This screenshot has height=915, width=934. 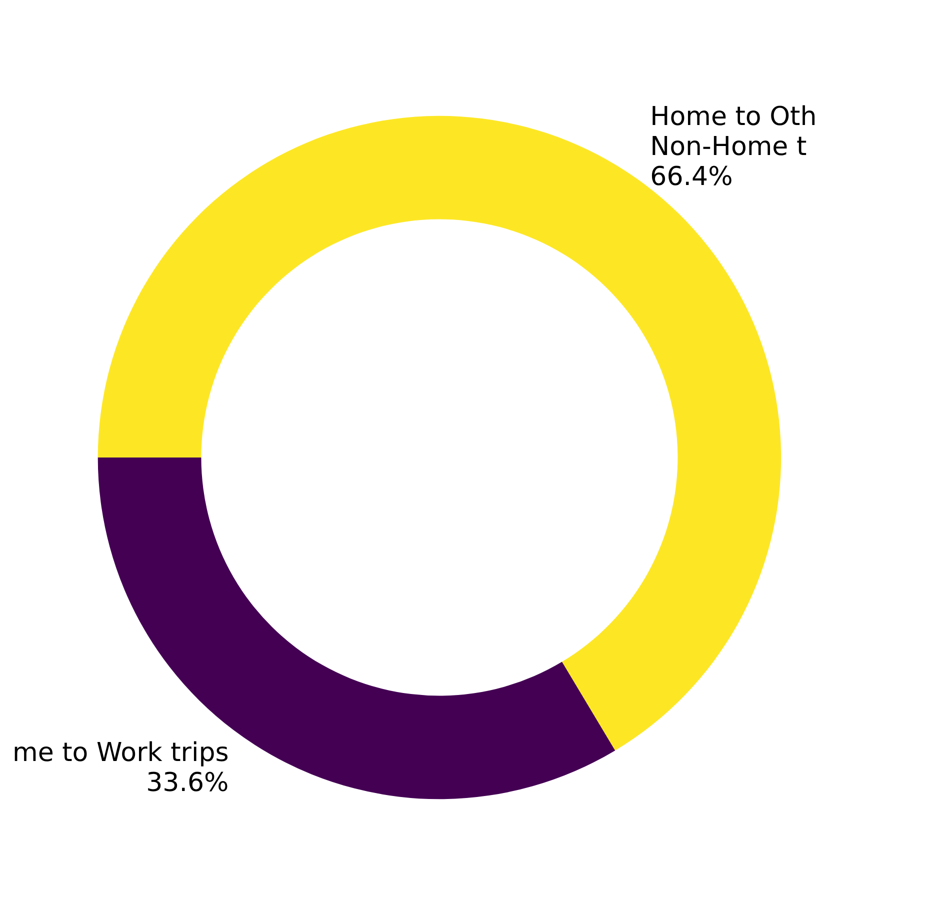 What do you see at coordinates (120, 753) in the screenshot?
I see `slice-label: me to Work trips` at bounding box center [120, 753].